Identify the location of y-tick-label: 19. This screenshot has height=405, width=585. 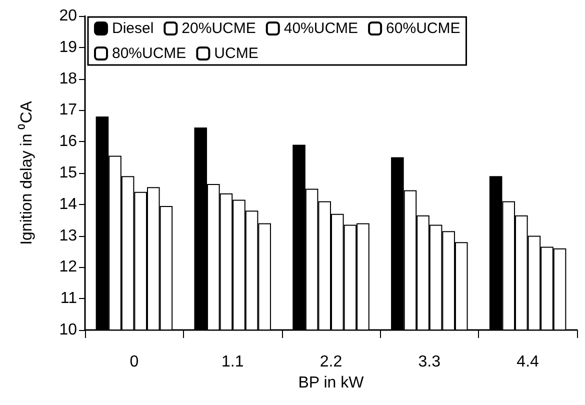
(68, 47).